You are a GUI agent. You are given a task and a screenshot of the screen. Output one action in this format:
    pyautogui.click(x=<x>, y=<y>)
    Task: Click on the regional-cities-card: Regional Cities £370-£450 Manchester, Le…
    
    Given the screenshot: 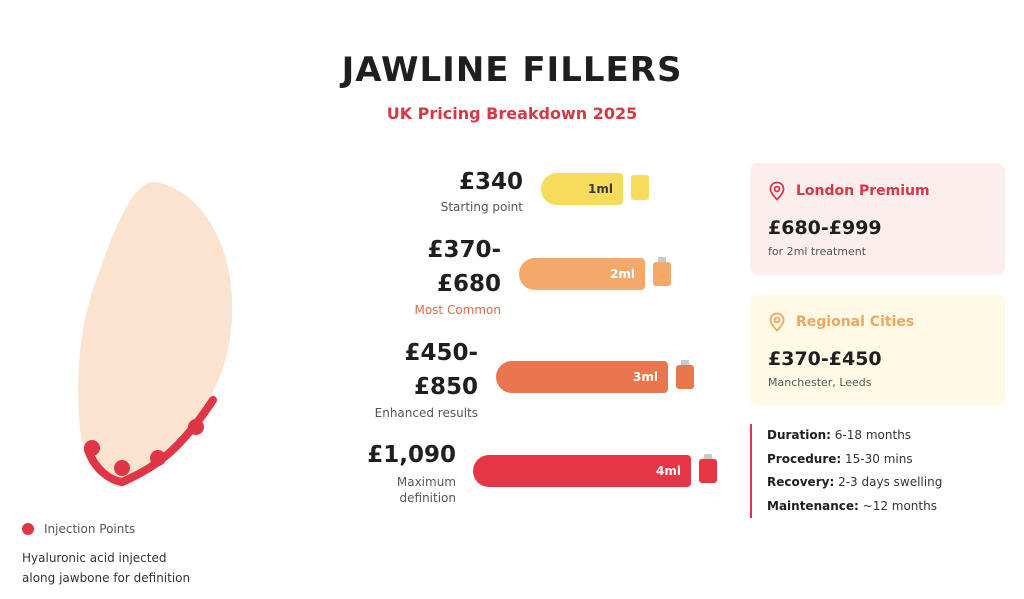 What is the action you would take?
    pyautogui.click(x=877, y=350)
    